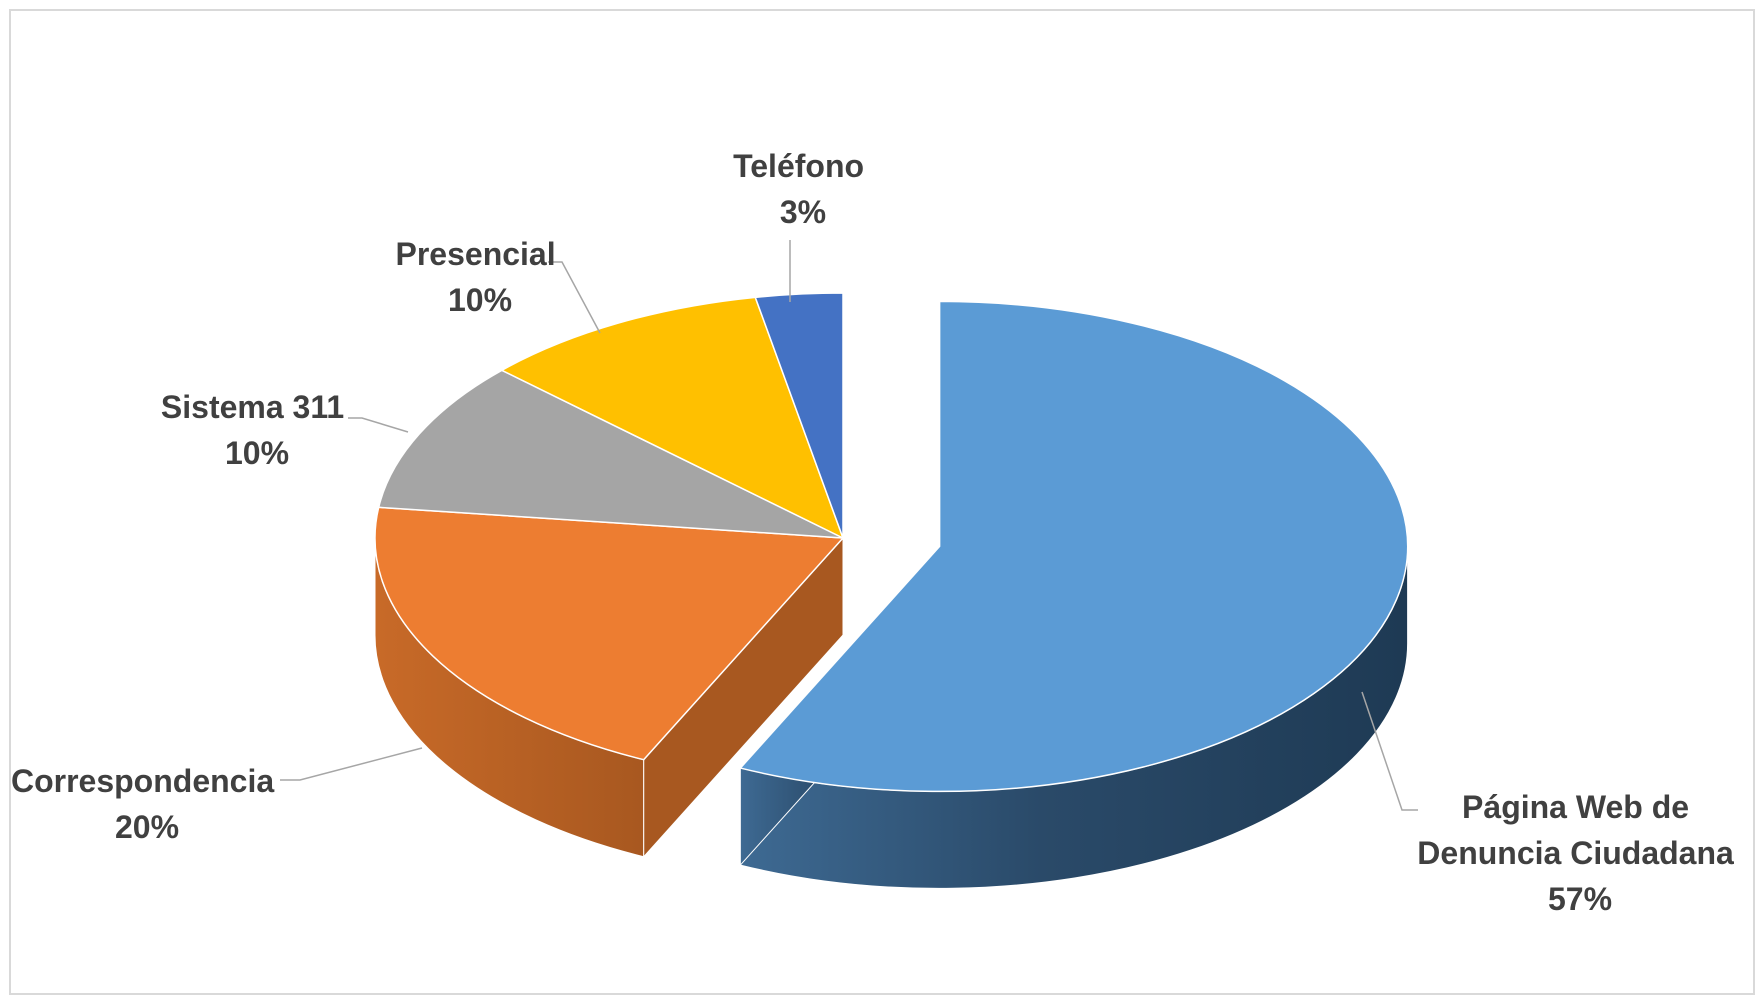 The width and height of the screenshot is (1756, 997). What do you see at coordinates (574, 297) in the screenshot?
I see `leader-presencial` at bounding box center [574, 297].